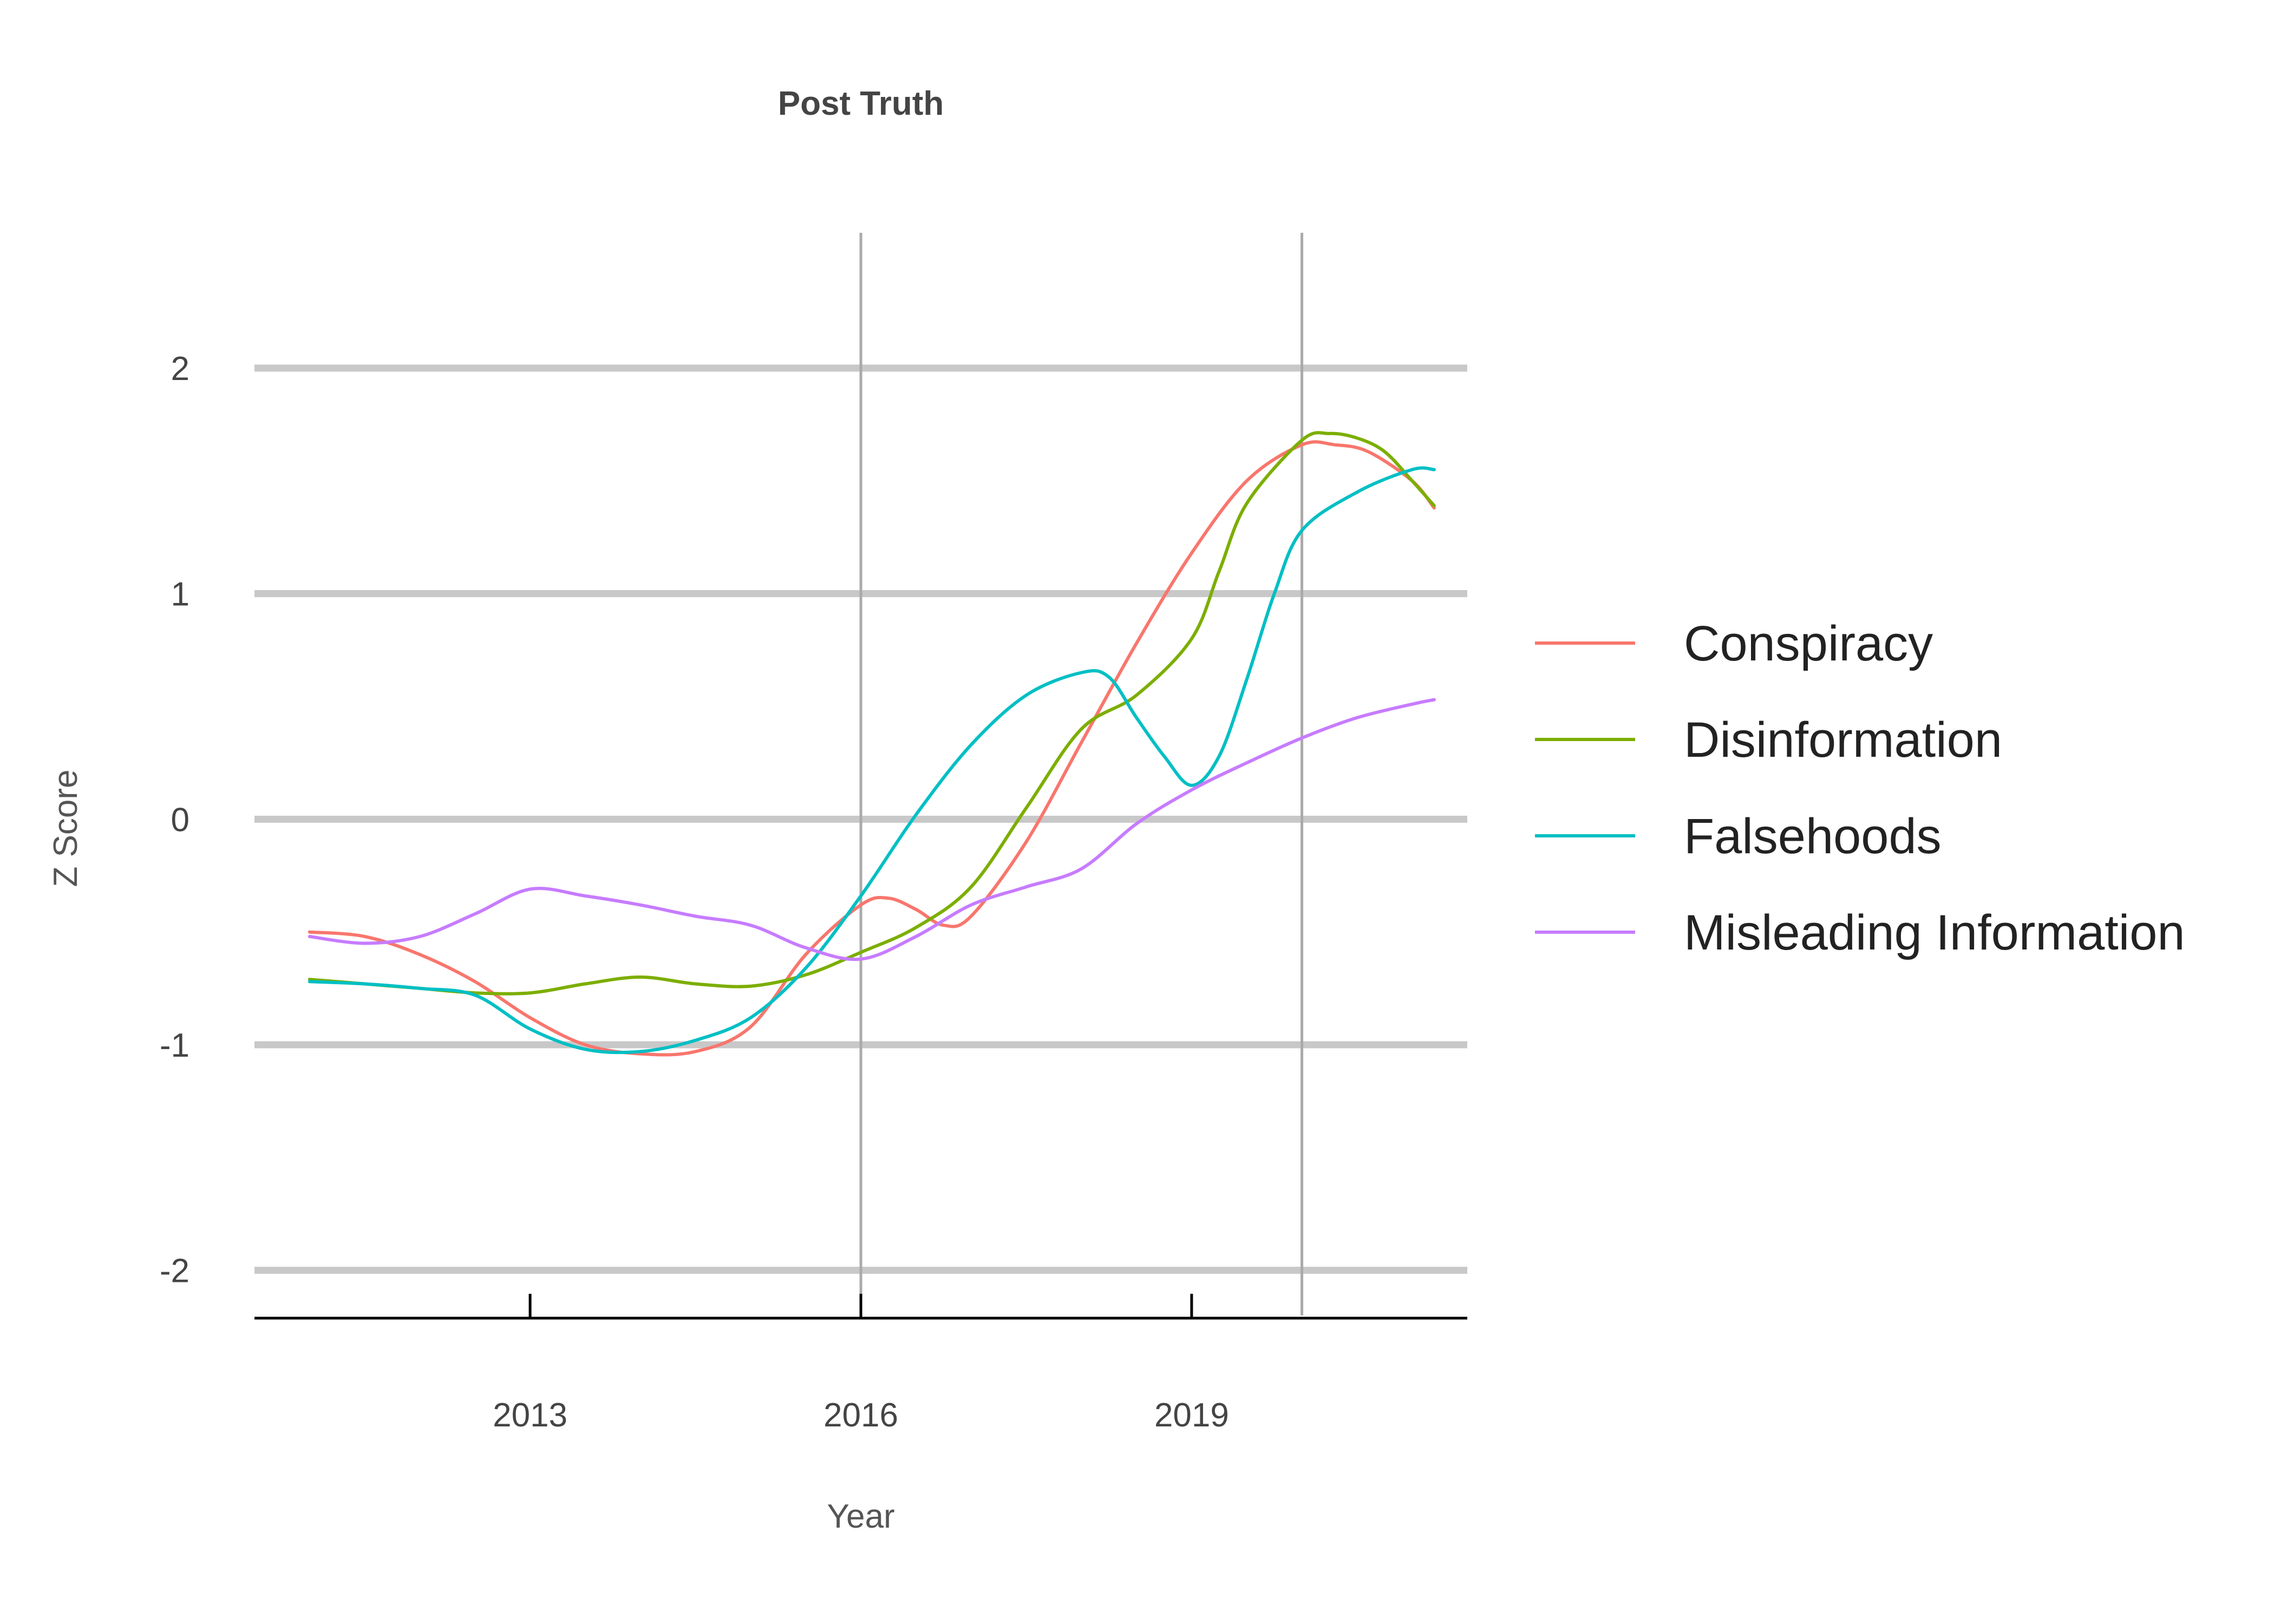 This screenshot has height=1624, width=2274. I want to click on y-axis-title: Z Score, so click(66, 828).